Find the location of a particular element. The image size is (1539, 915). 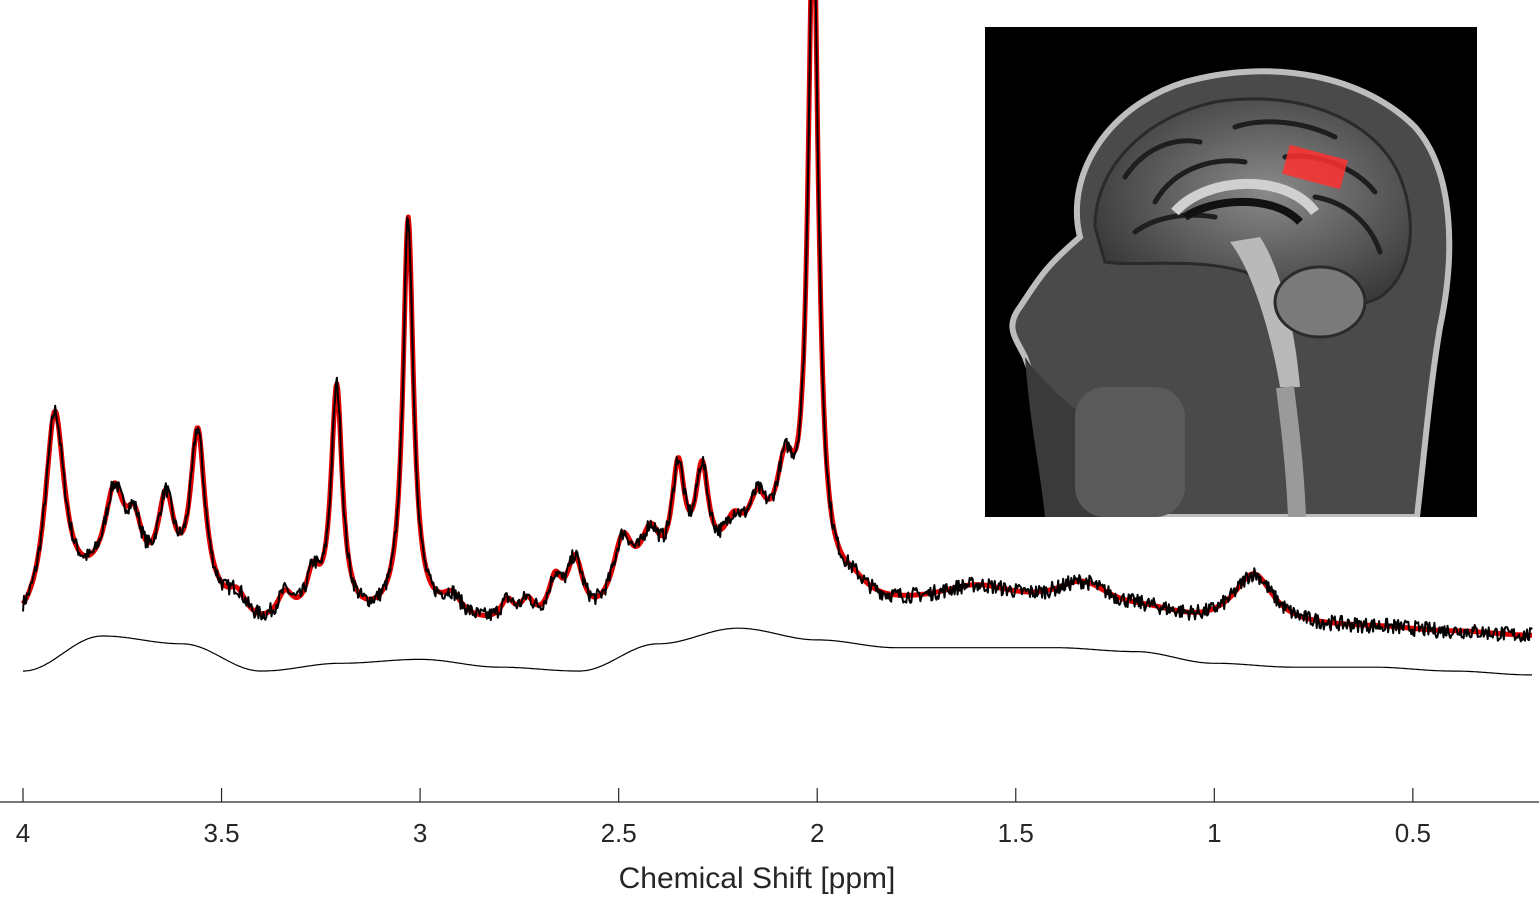

x-tick-label: 0.5 is located at coordinates (1413, 833).